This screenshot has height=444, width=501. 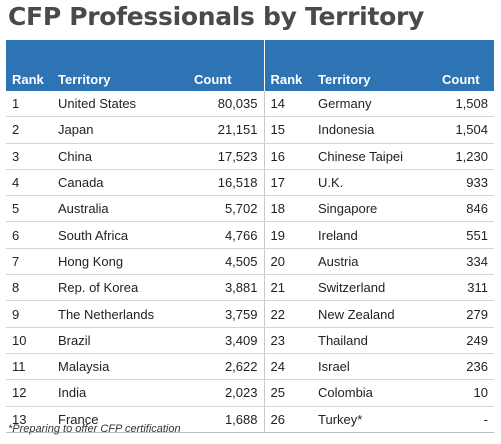 I want to click on left-rank-cell: 7, so click(x=29, y=262).